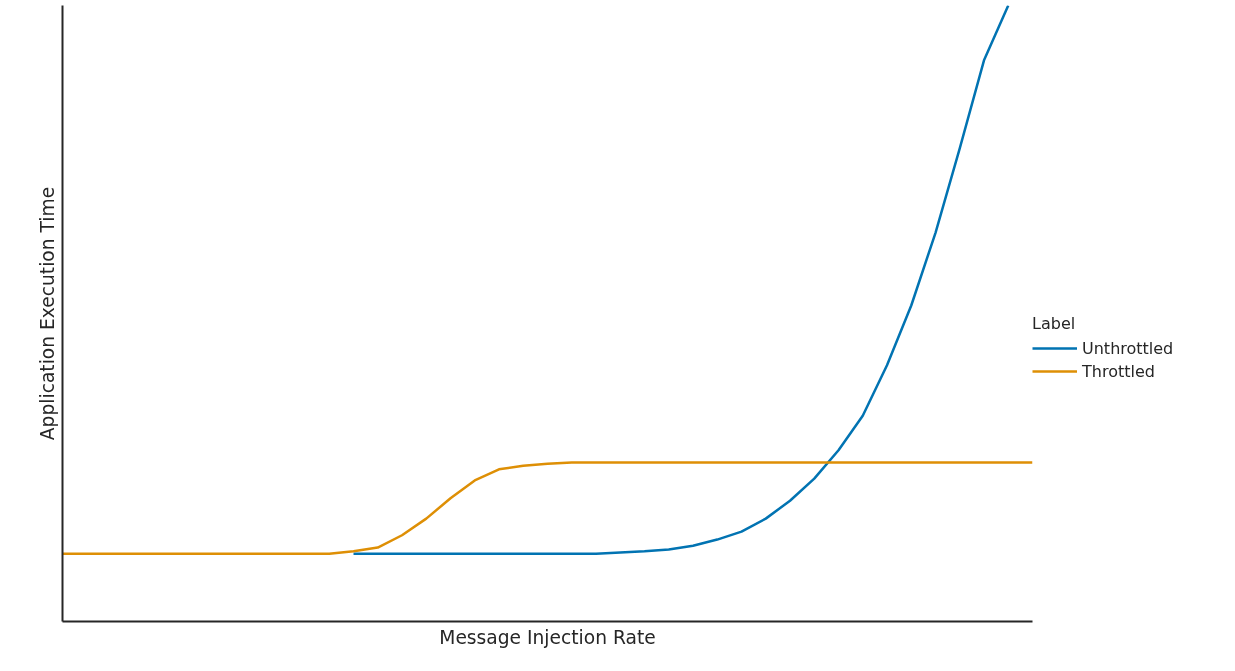 Image resolution: width=1235 pixels, height=671 pixels. Describe the element at coordinates (47, 313) in the screenshot. I see `y-axis-title: Application Execution Time` at that location.